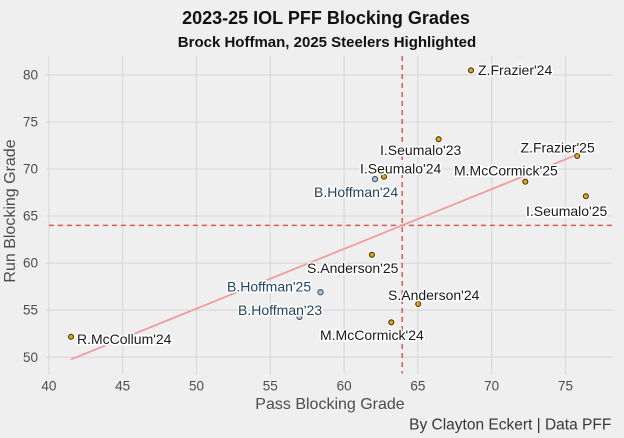 This screenshot has width=624, height=438. I want to click on svg-text: By Clayton Eckert | Data PFF, so click(510, 425).